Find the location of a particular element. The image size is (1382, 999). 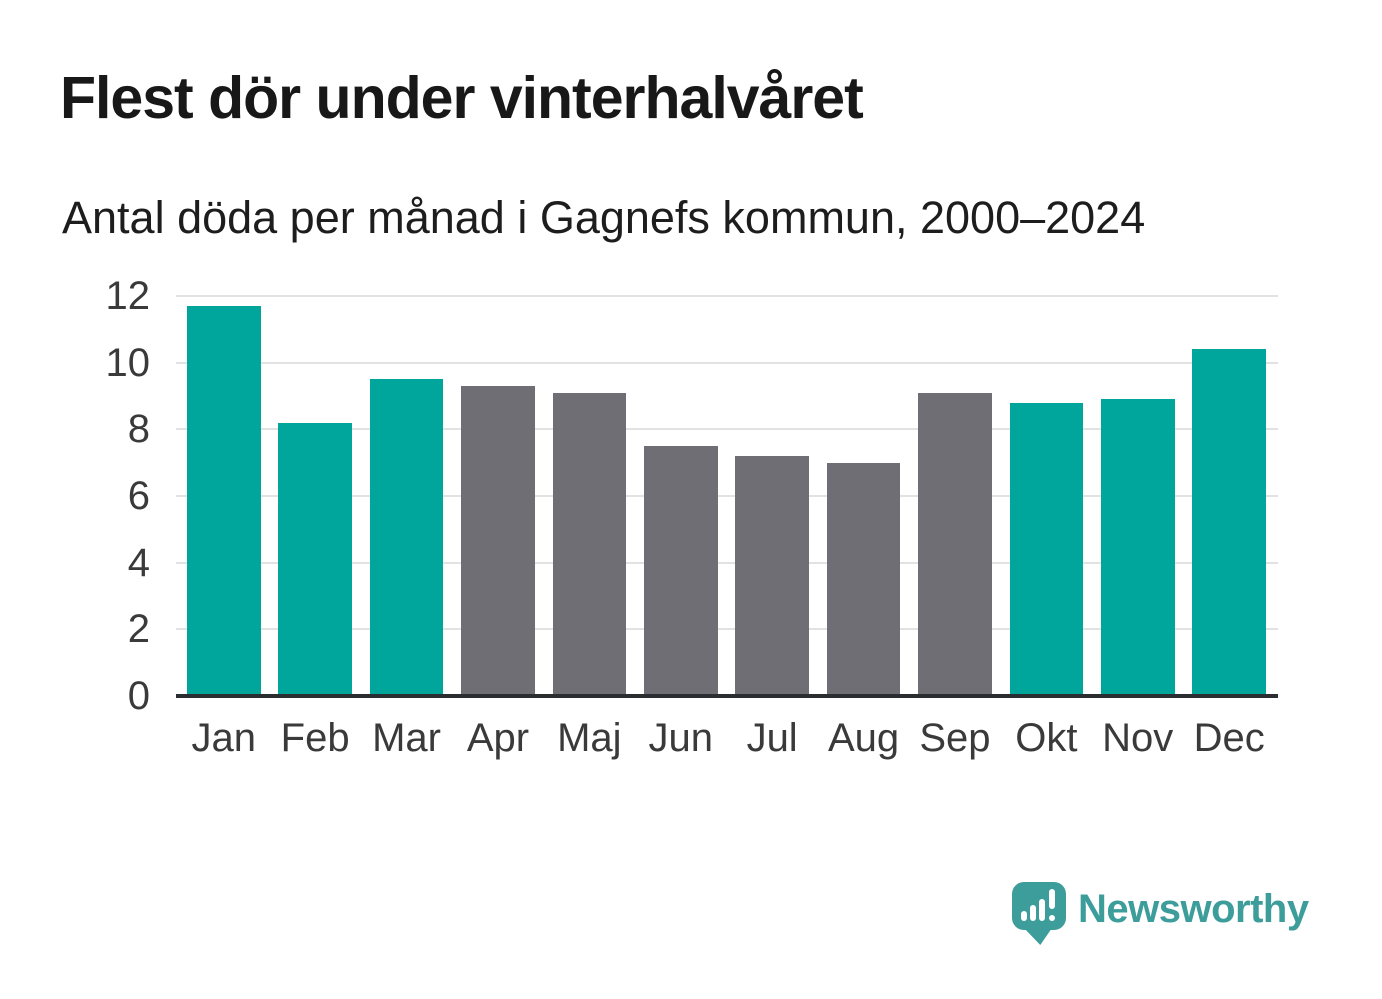

chart-title: Flest dör under vinterhalvåret is located at coordinates (462, 98).